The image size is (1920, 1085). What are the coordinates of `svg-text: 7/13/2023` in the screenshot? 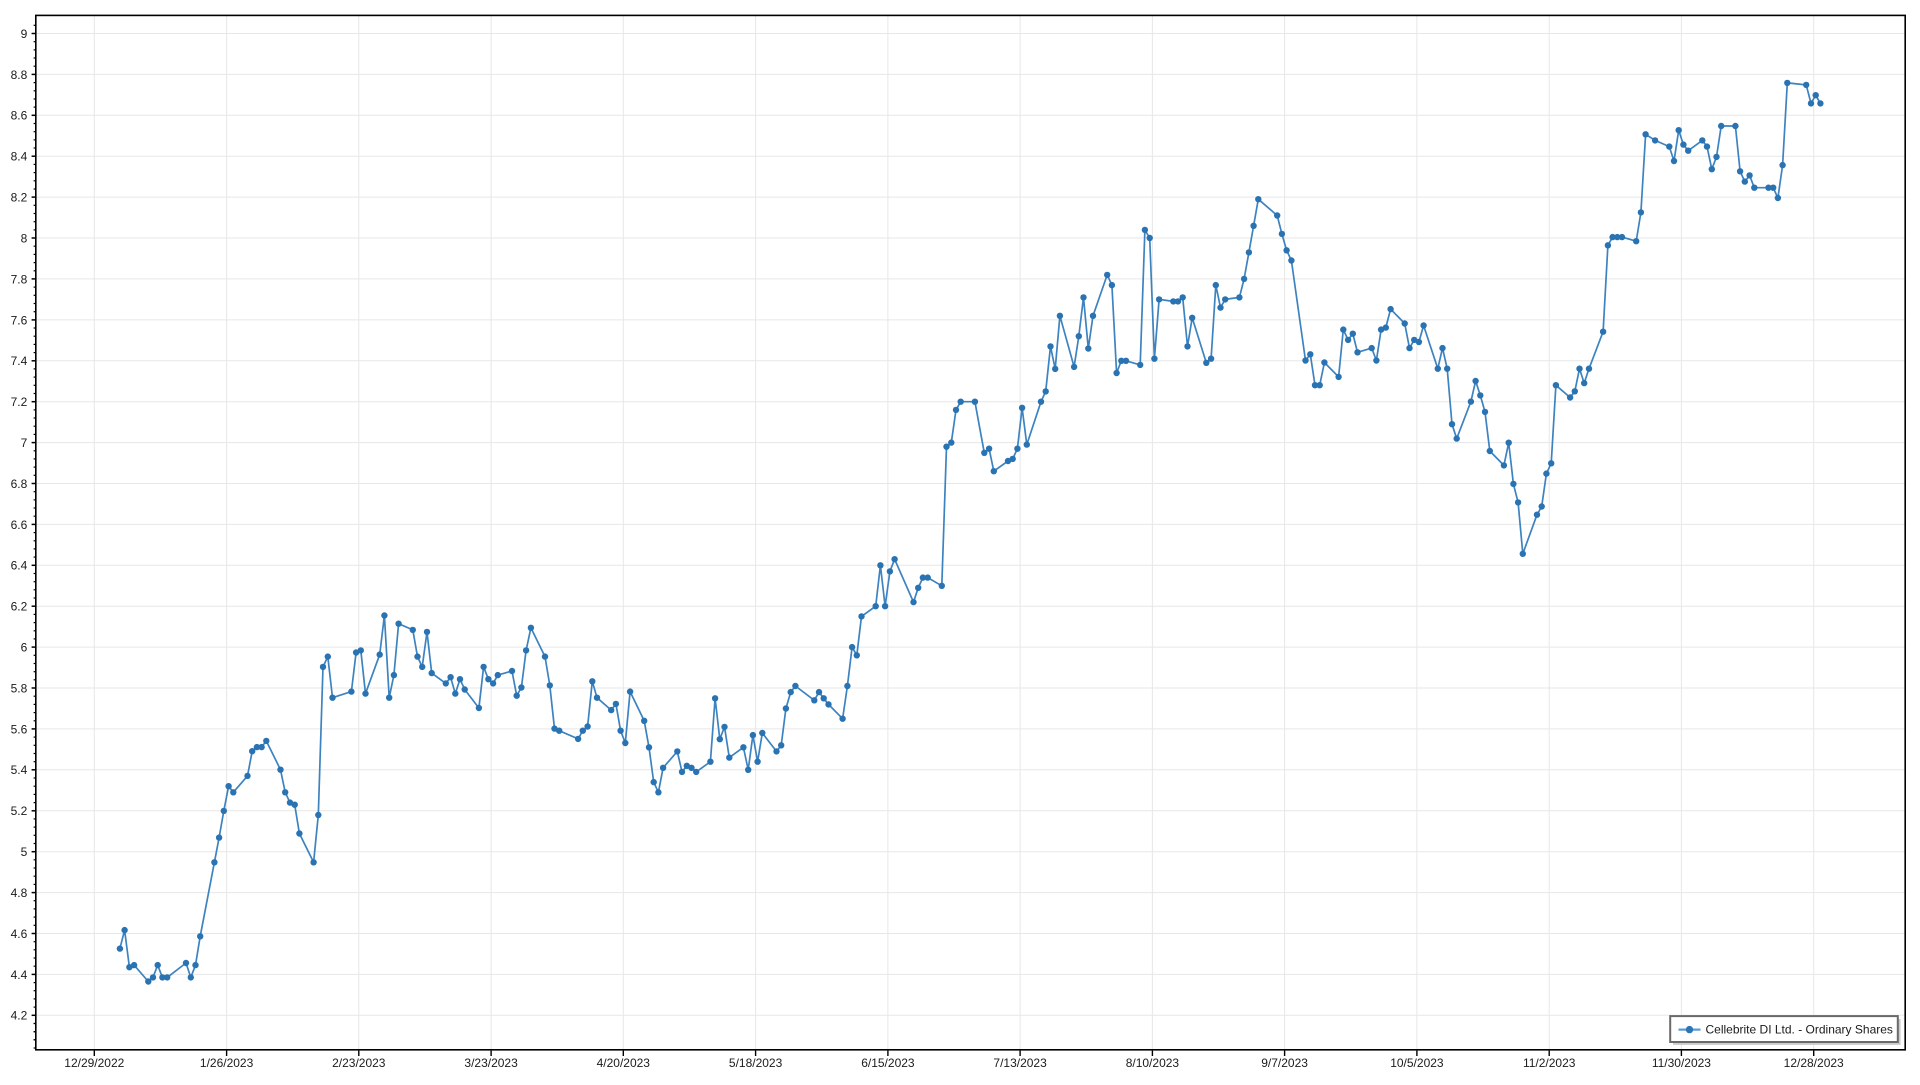 It's located at (1020, 1063).